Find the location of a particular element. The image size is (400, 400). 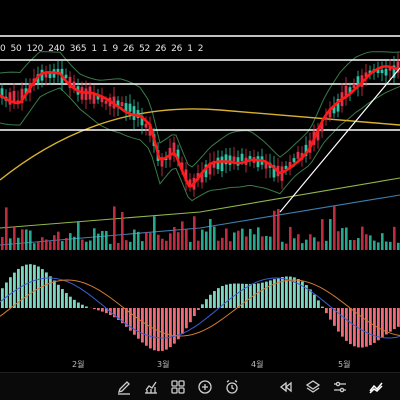

month-label-may: 5월 is located at coordinates (344, 364).